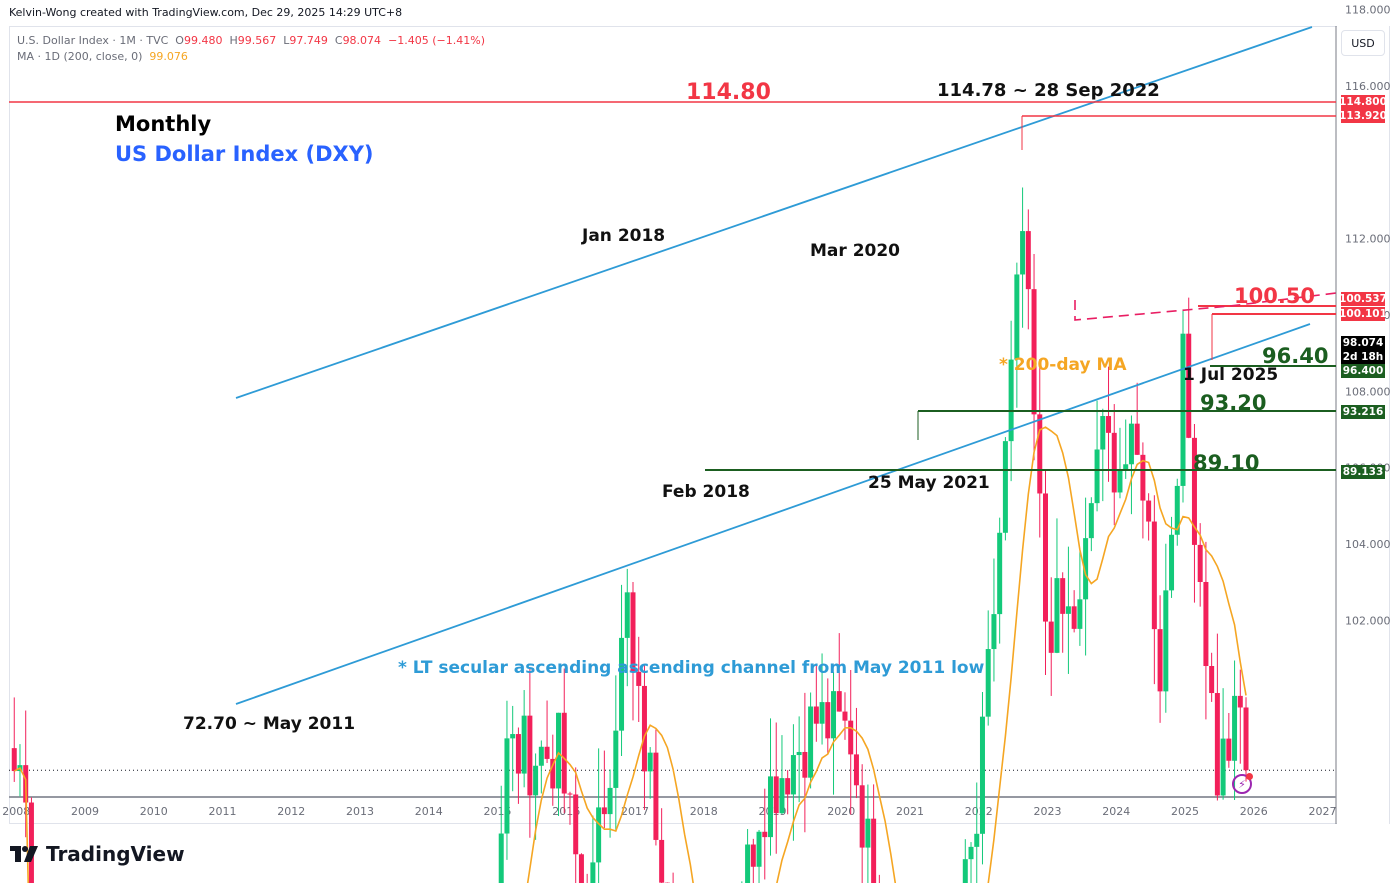 The height and width of the screenshot is (883, 1400). I want to click on tradingview-logo: TradingView, so click(97, 854).